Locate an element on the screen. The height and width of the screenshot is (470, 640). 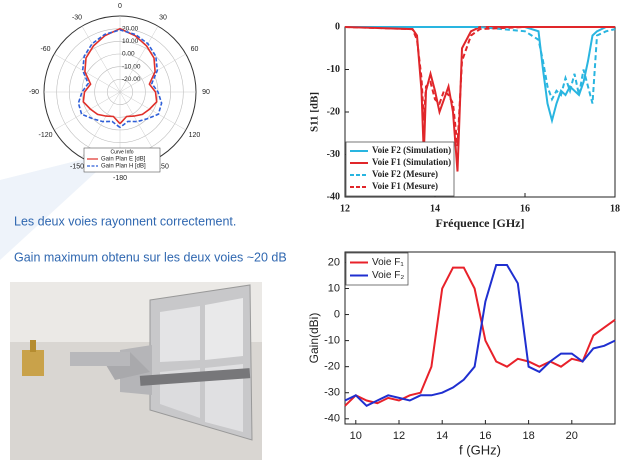
text-line: Les deux voies rayonnent correctement. is located at coordinates (125, 221).